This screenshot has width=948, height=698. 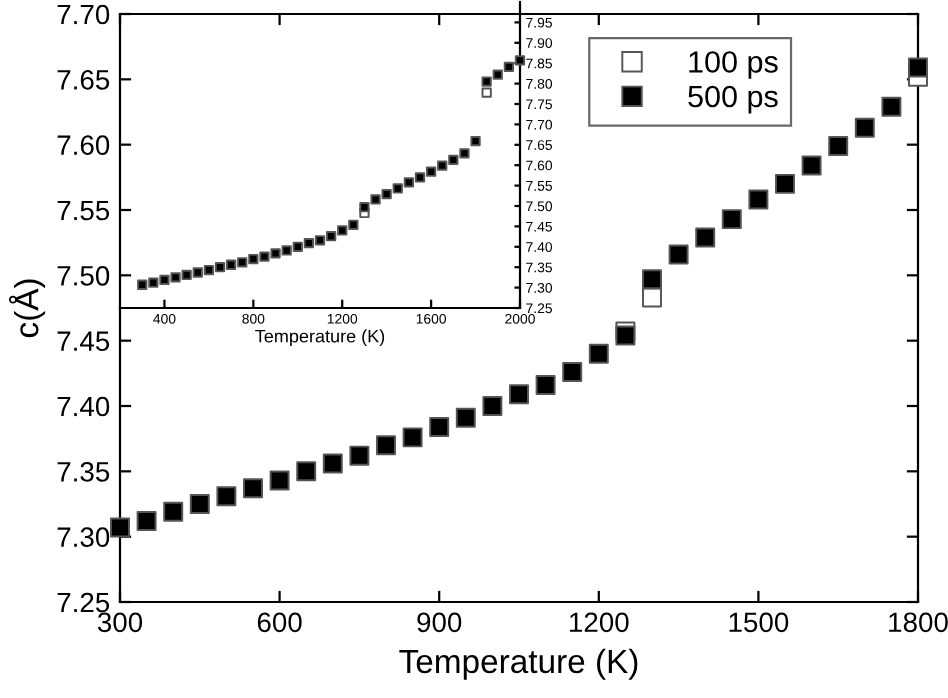 I want to click on y-axis-title: c(Å), so click(x=27, y=308).